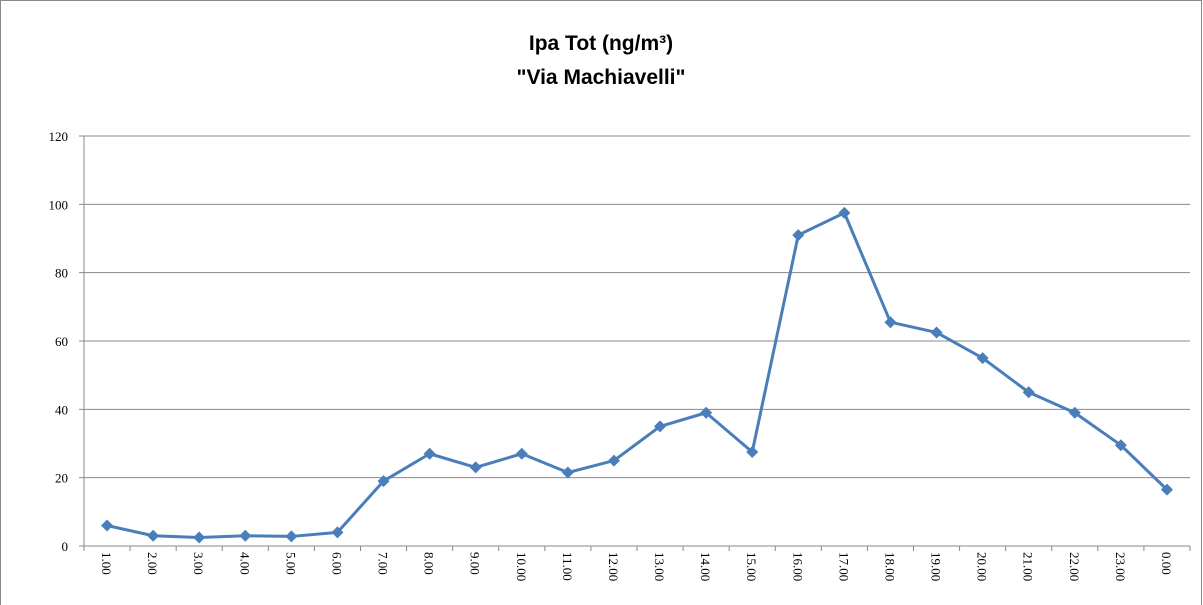 This screenshot has width=1203, height=605. What do you see at coordinates (198, 563) in the screenshot?
I see `x-tick-label: 3.00` at bounding box center [198, 563].